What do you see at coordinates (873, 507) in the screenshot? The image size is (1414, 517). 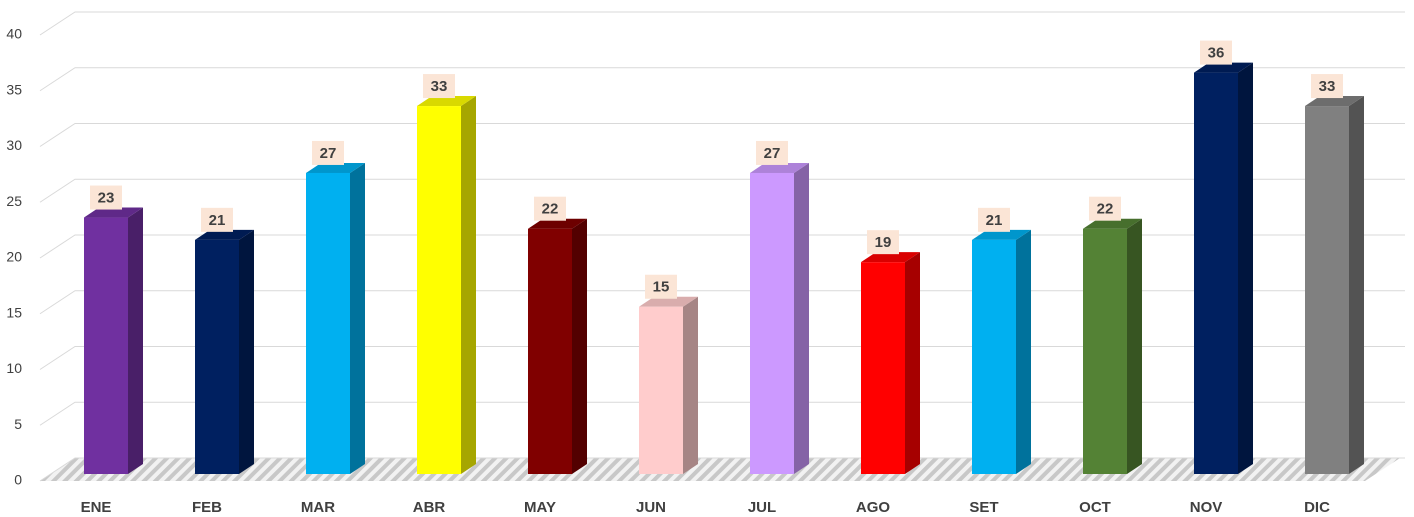 I see `x-tick-label: AGO` at bounding box center [873, 507].